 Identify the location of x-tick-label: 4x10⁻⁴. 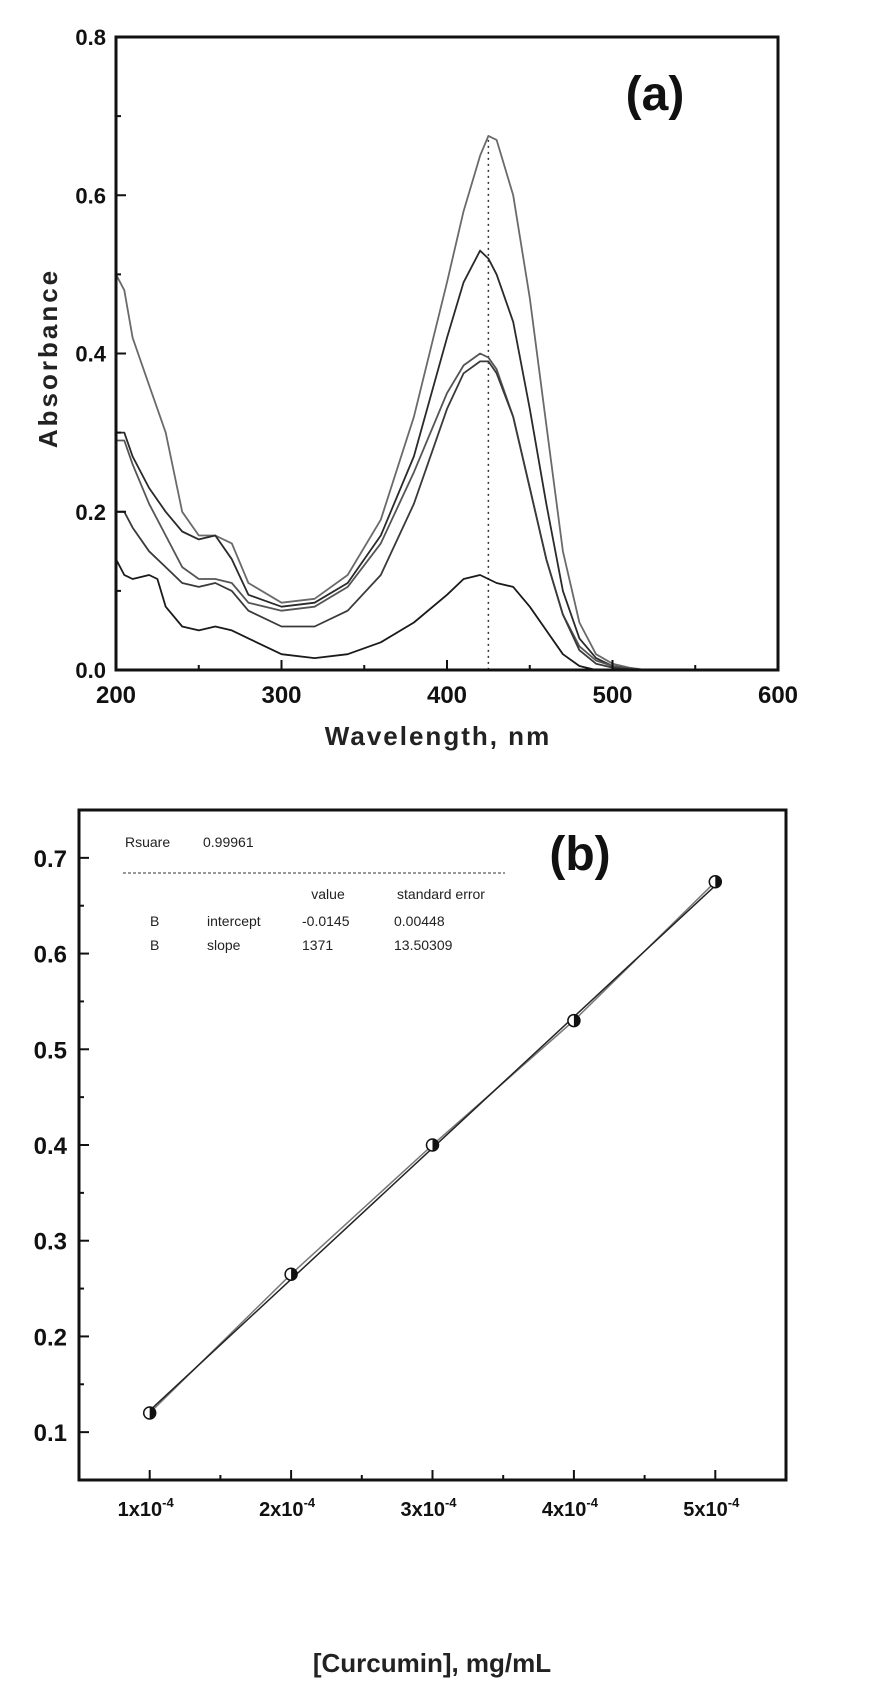
(570, 1508).